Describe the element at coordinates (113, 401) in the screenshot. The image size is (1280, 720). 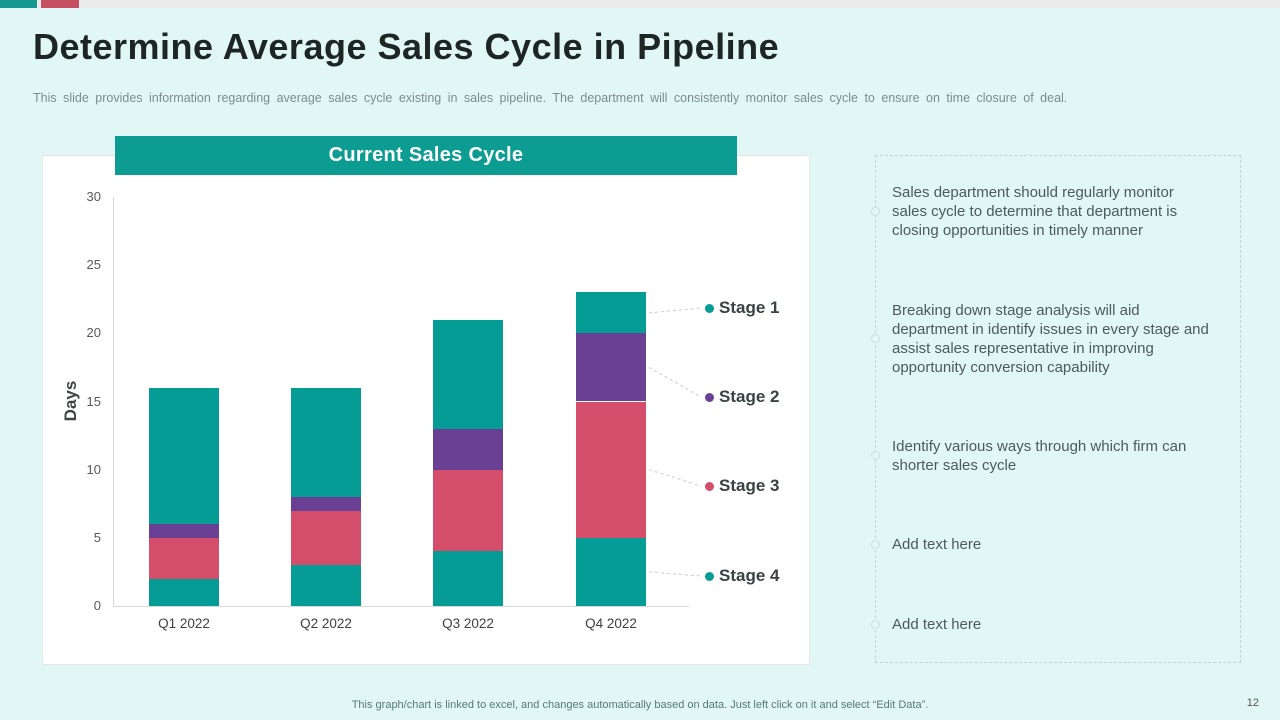
I see `y-axis-line` at that location.